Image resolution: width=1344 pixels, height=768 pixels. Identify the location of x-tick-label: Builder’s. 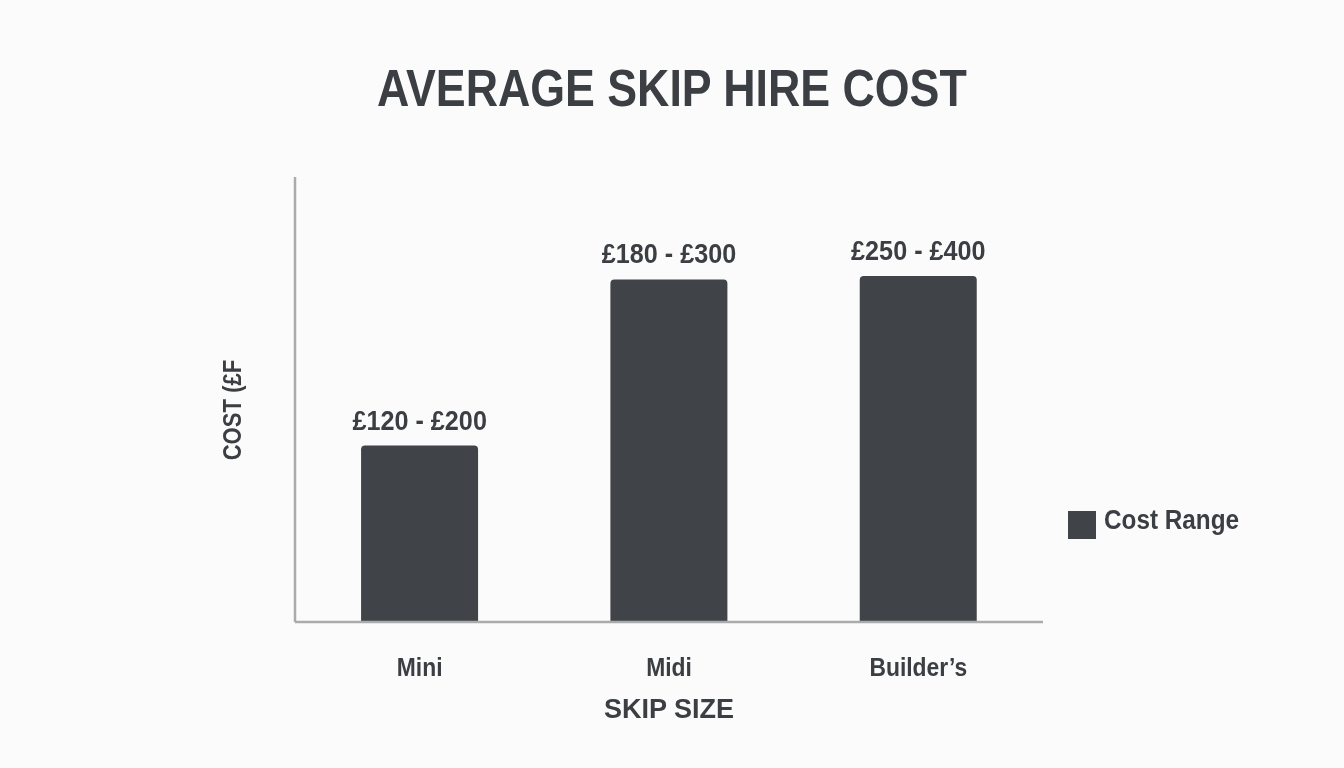
(918, 668).